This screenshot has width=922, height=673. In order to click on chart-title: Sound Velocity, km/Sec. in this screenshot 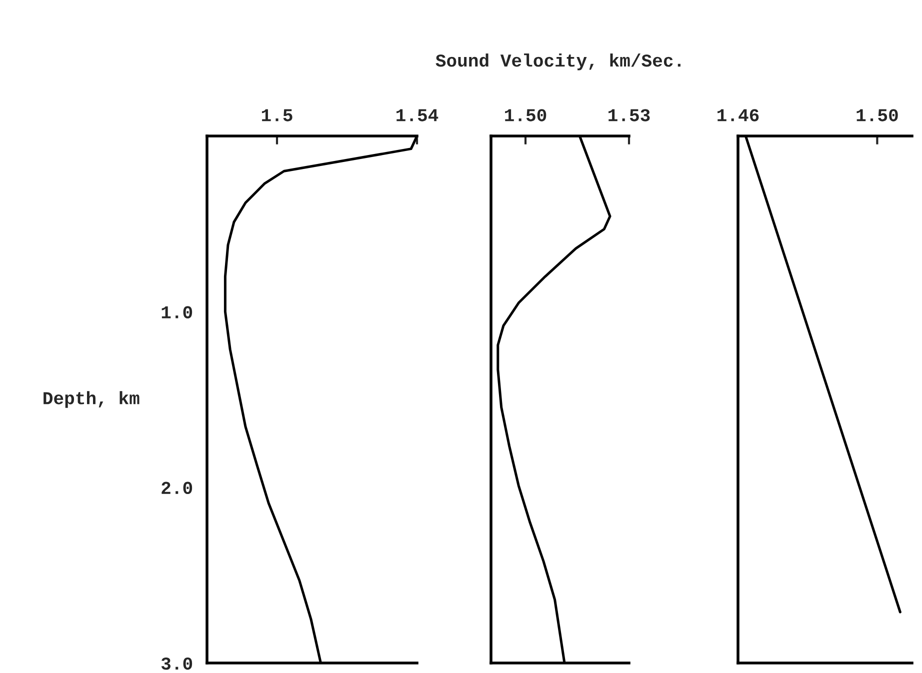, I will do `click(558, 61)`.